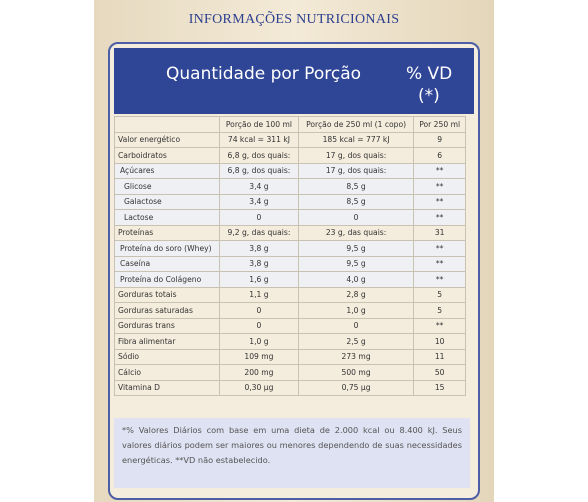 This screenshot has height=502, width=588. What do you see at coordinates (167, 124) in the screenshot?
I see `corner-cell` at bounding box center [167, 124].